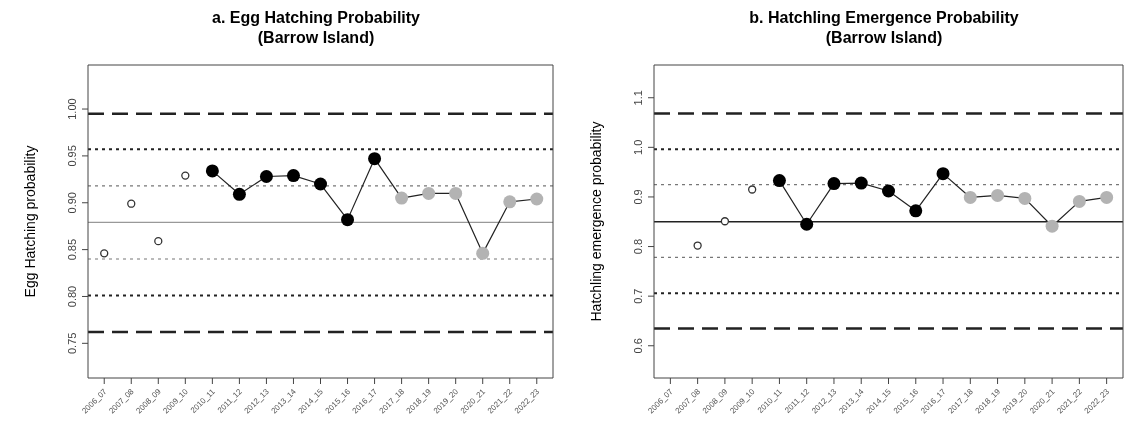  Describe the element at coordinates (72, 249) in the screenshot. I see `y-tick-label: 0.85` at that location.